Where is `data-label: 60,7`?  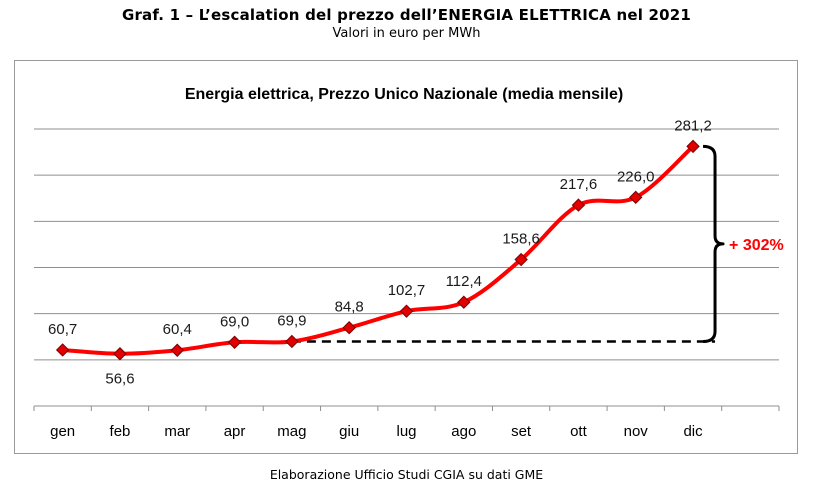
data-label: 60,7 is located at coordinates (62, 329).